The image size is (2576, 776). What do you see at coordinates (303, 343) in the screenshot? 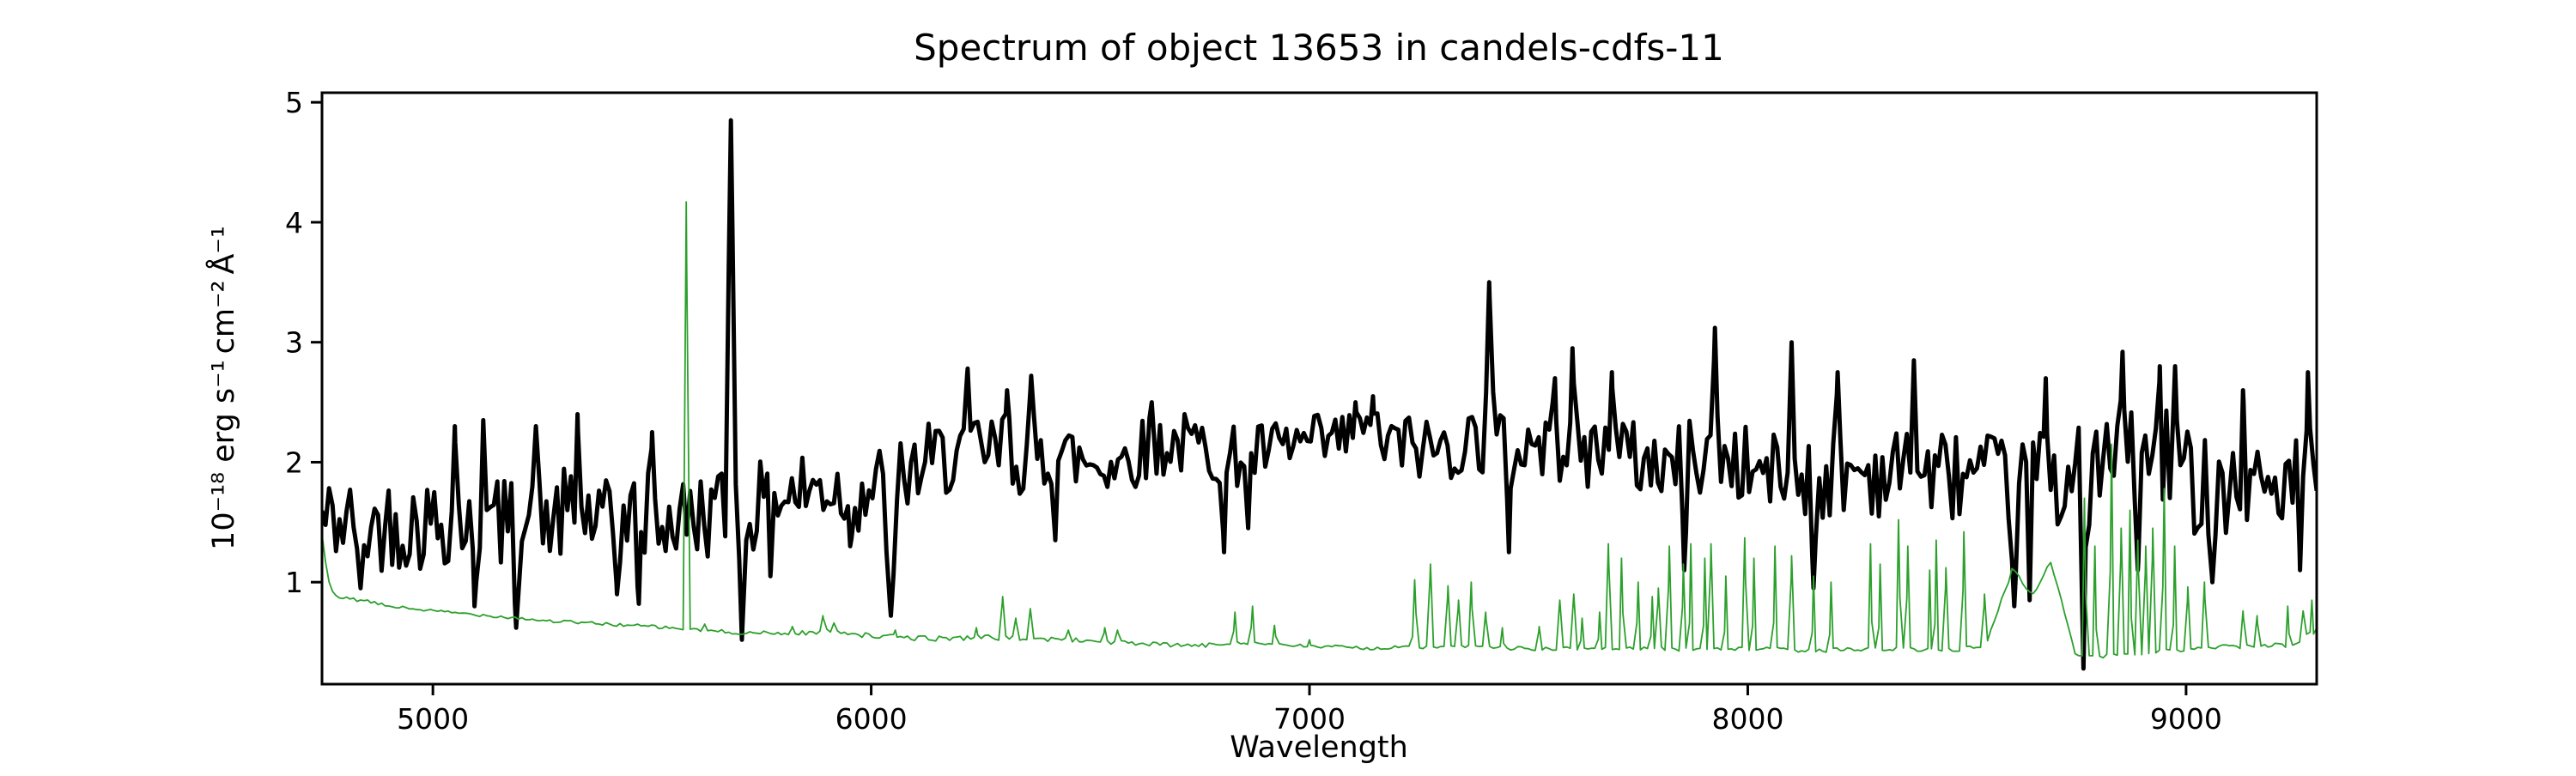
I see `y-axis-ticks: 1 2 3 4 5` at bounding box center [303, 343].